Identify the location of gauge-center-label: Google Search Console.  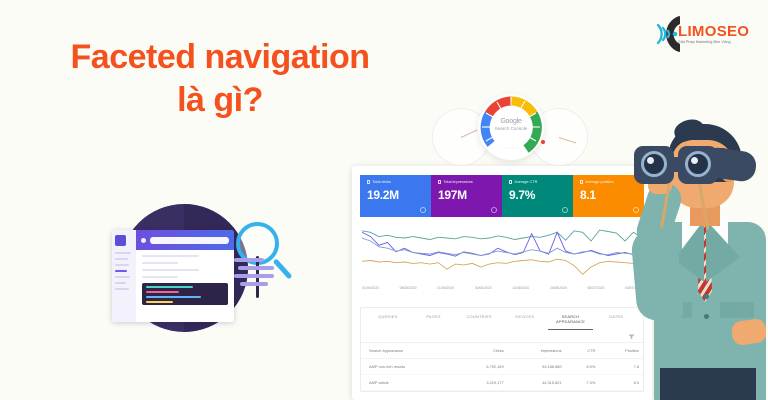
(511, 124).